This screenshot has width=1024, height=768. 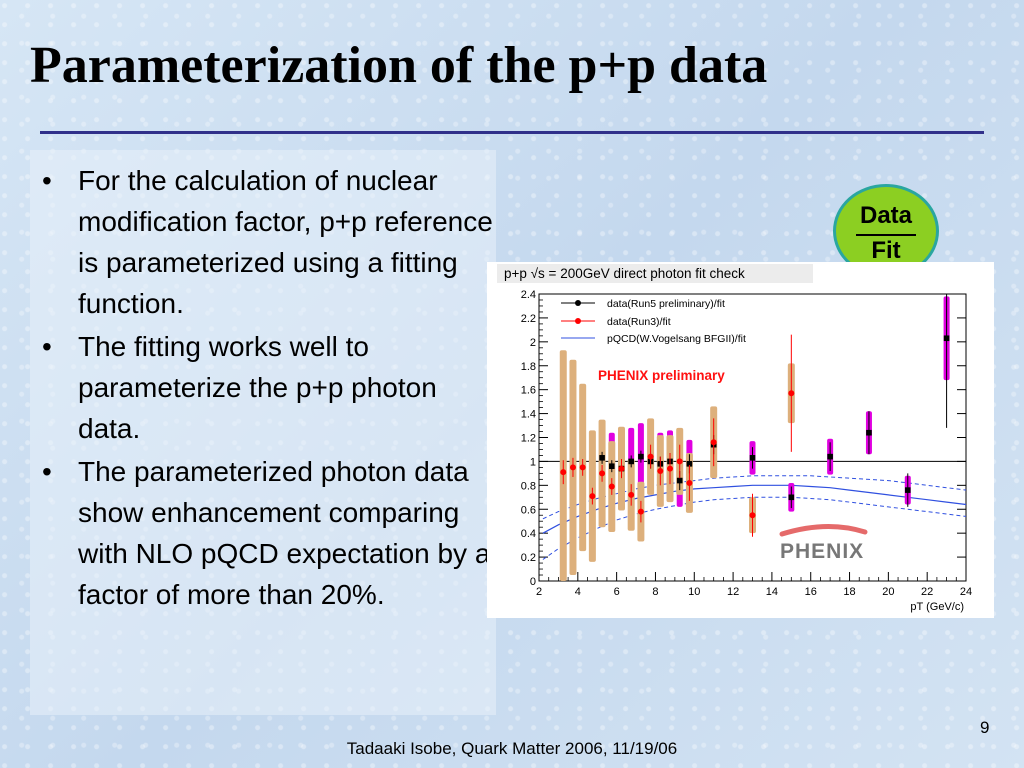 What do you see at coordinates (533, 582) in the screenshot?
I see `y-tick-label: 0` at bounding box center [533, 582].